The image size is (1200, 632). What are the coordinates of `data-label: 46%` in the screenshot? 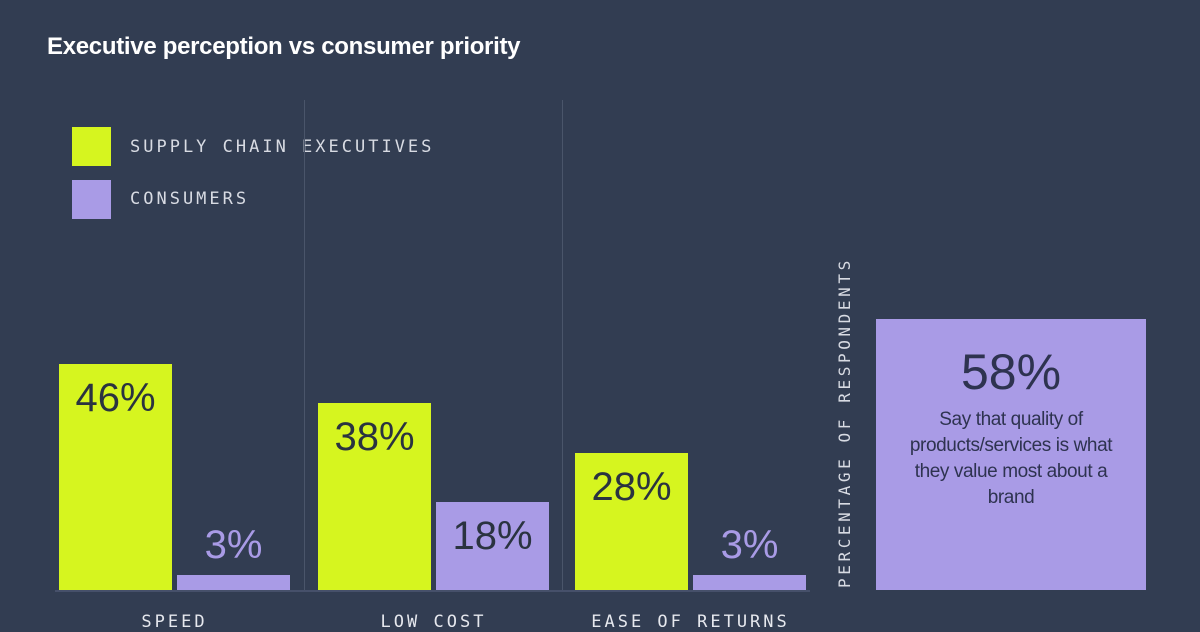 It's located at (115, 398).